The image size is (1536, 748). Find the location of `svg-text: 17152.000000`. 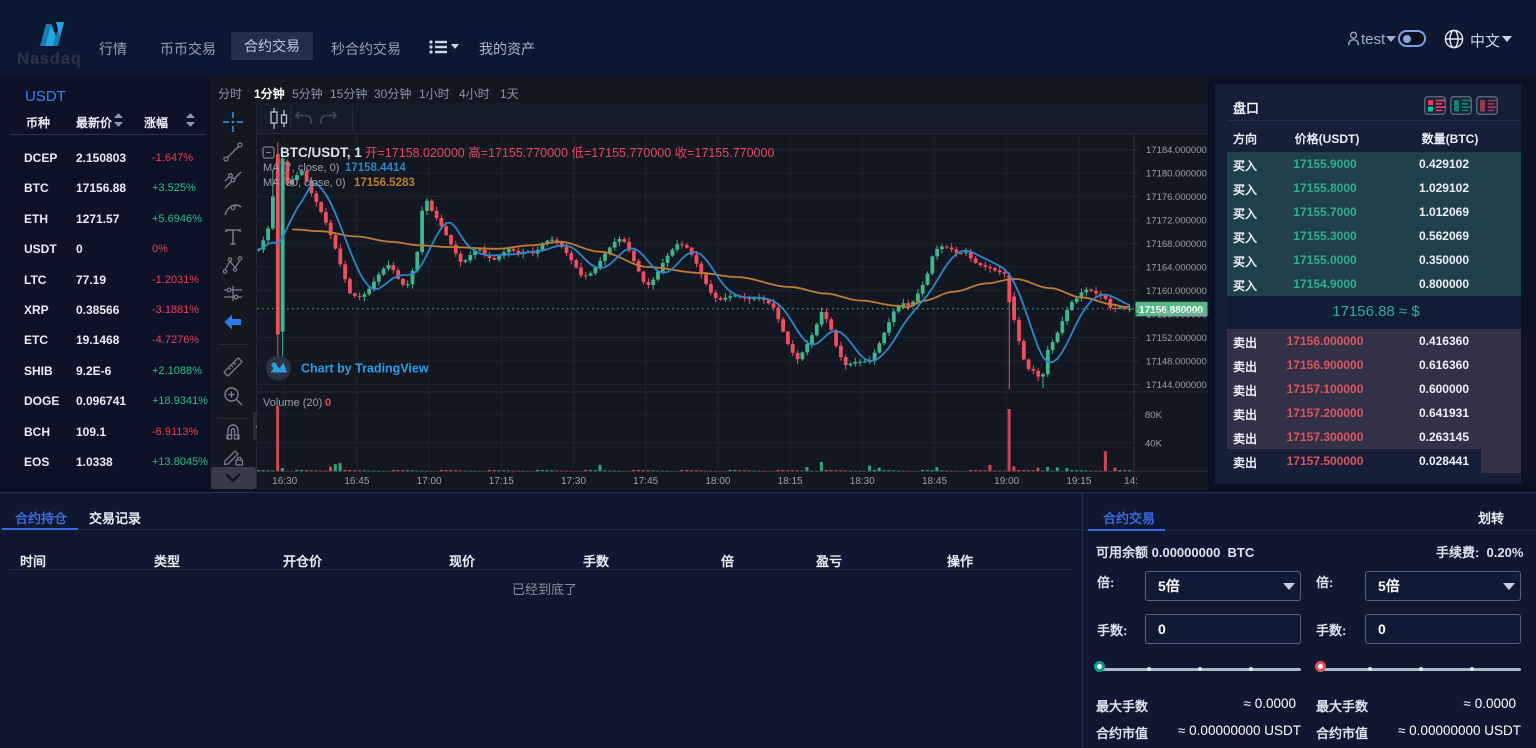

svg-text: 17152.000000 is located at coordinates (1176, 338).